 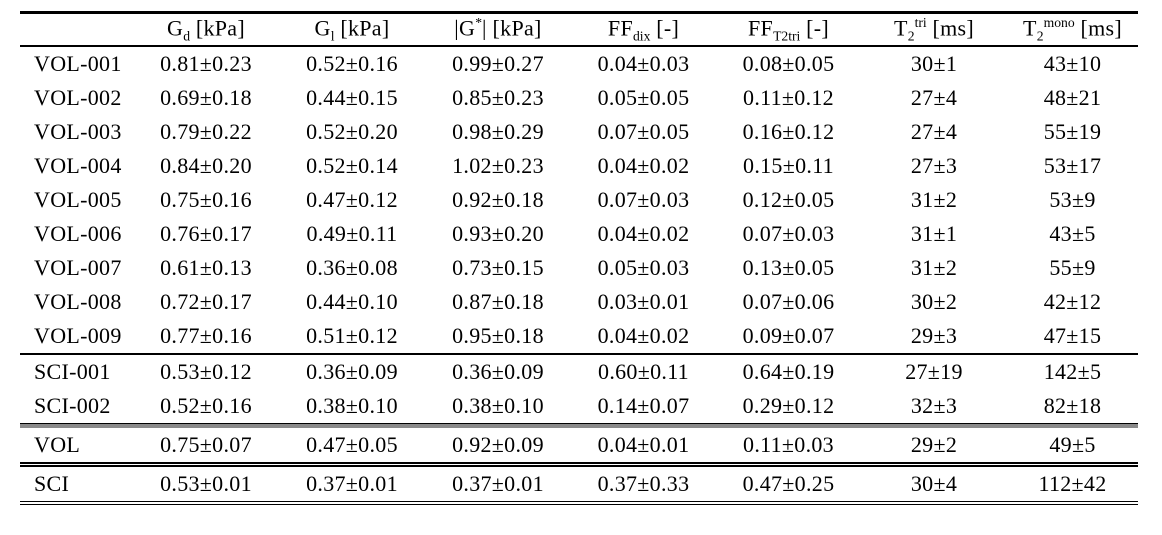 I want to click on cell-value: 0.75±0.16, so click(x=206, y=199).